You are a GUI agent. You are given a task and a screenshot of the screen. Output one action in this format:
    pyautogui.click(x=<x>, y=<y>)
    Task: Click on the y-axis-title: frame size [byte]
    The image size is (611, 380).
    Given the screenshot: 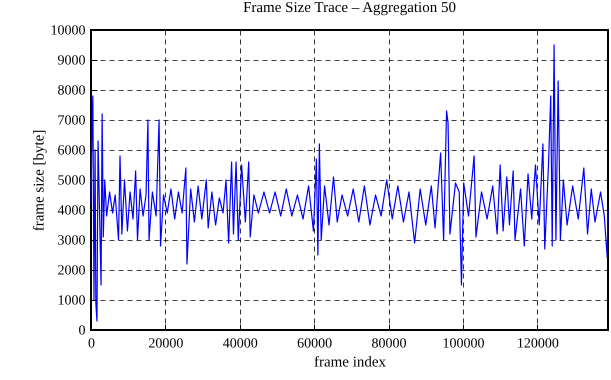 What is the action you would take?
    pyautogui.click(x=40, y=181)
    